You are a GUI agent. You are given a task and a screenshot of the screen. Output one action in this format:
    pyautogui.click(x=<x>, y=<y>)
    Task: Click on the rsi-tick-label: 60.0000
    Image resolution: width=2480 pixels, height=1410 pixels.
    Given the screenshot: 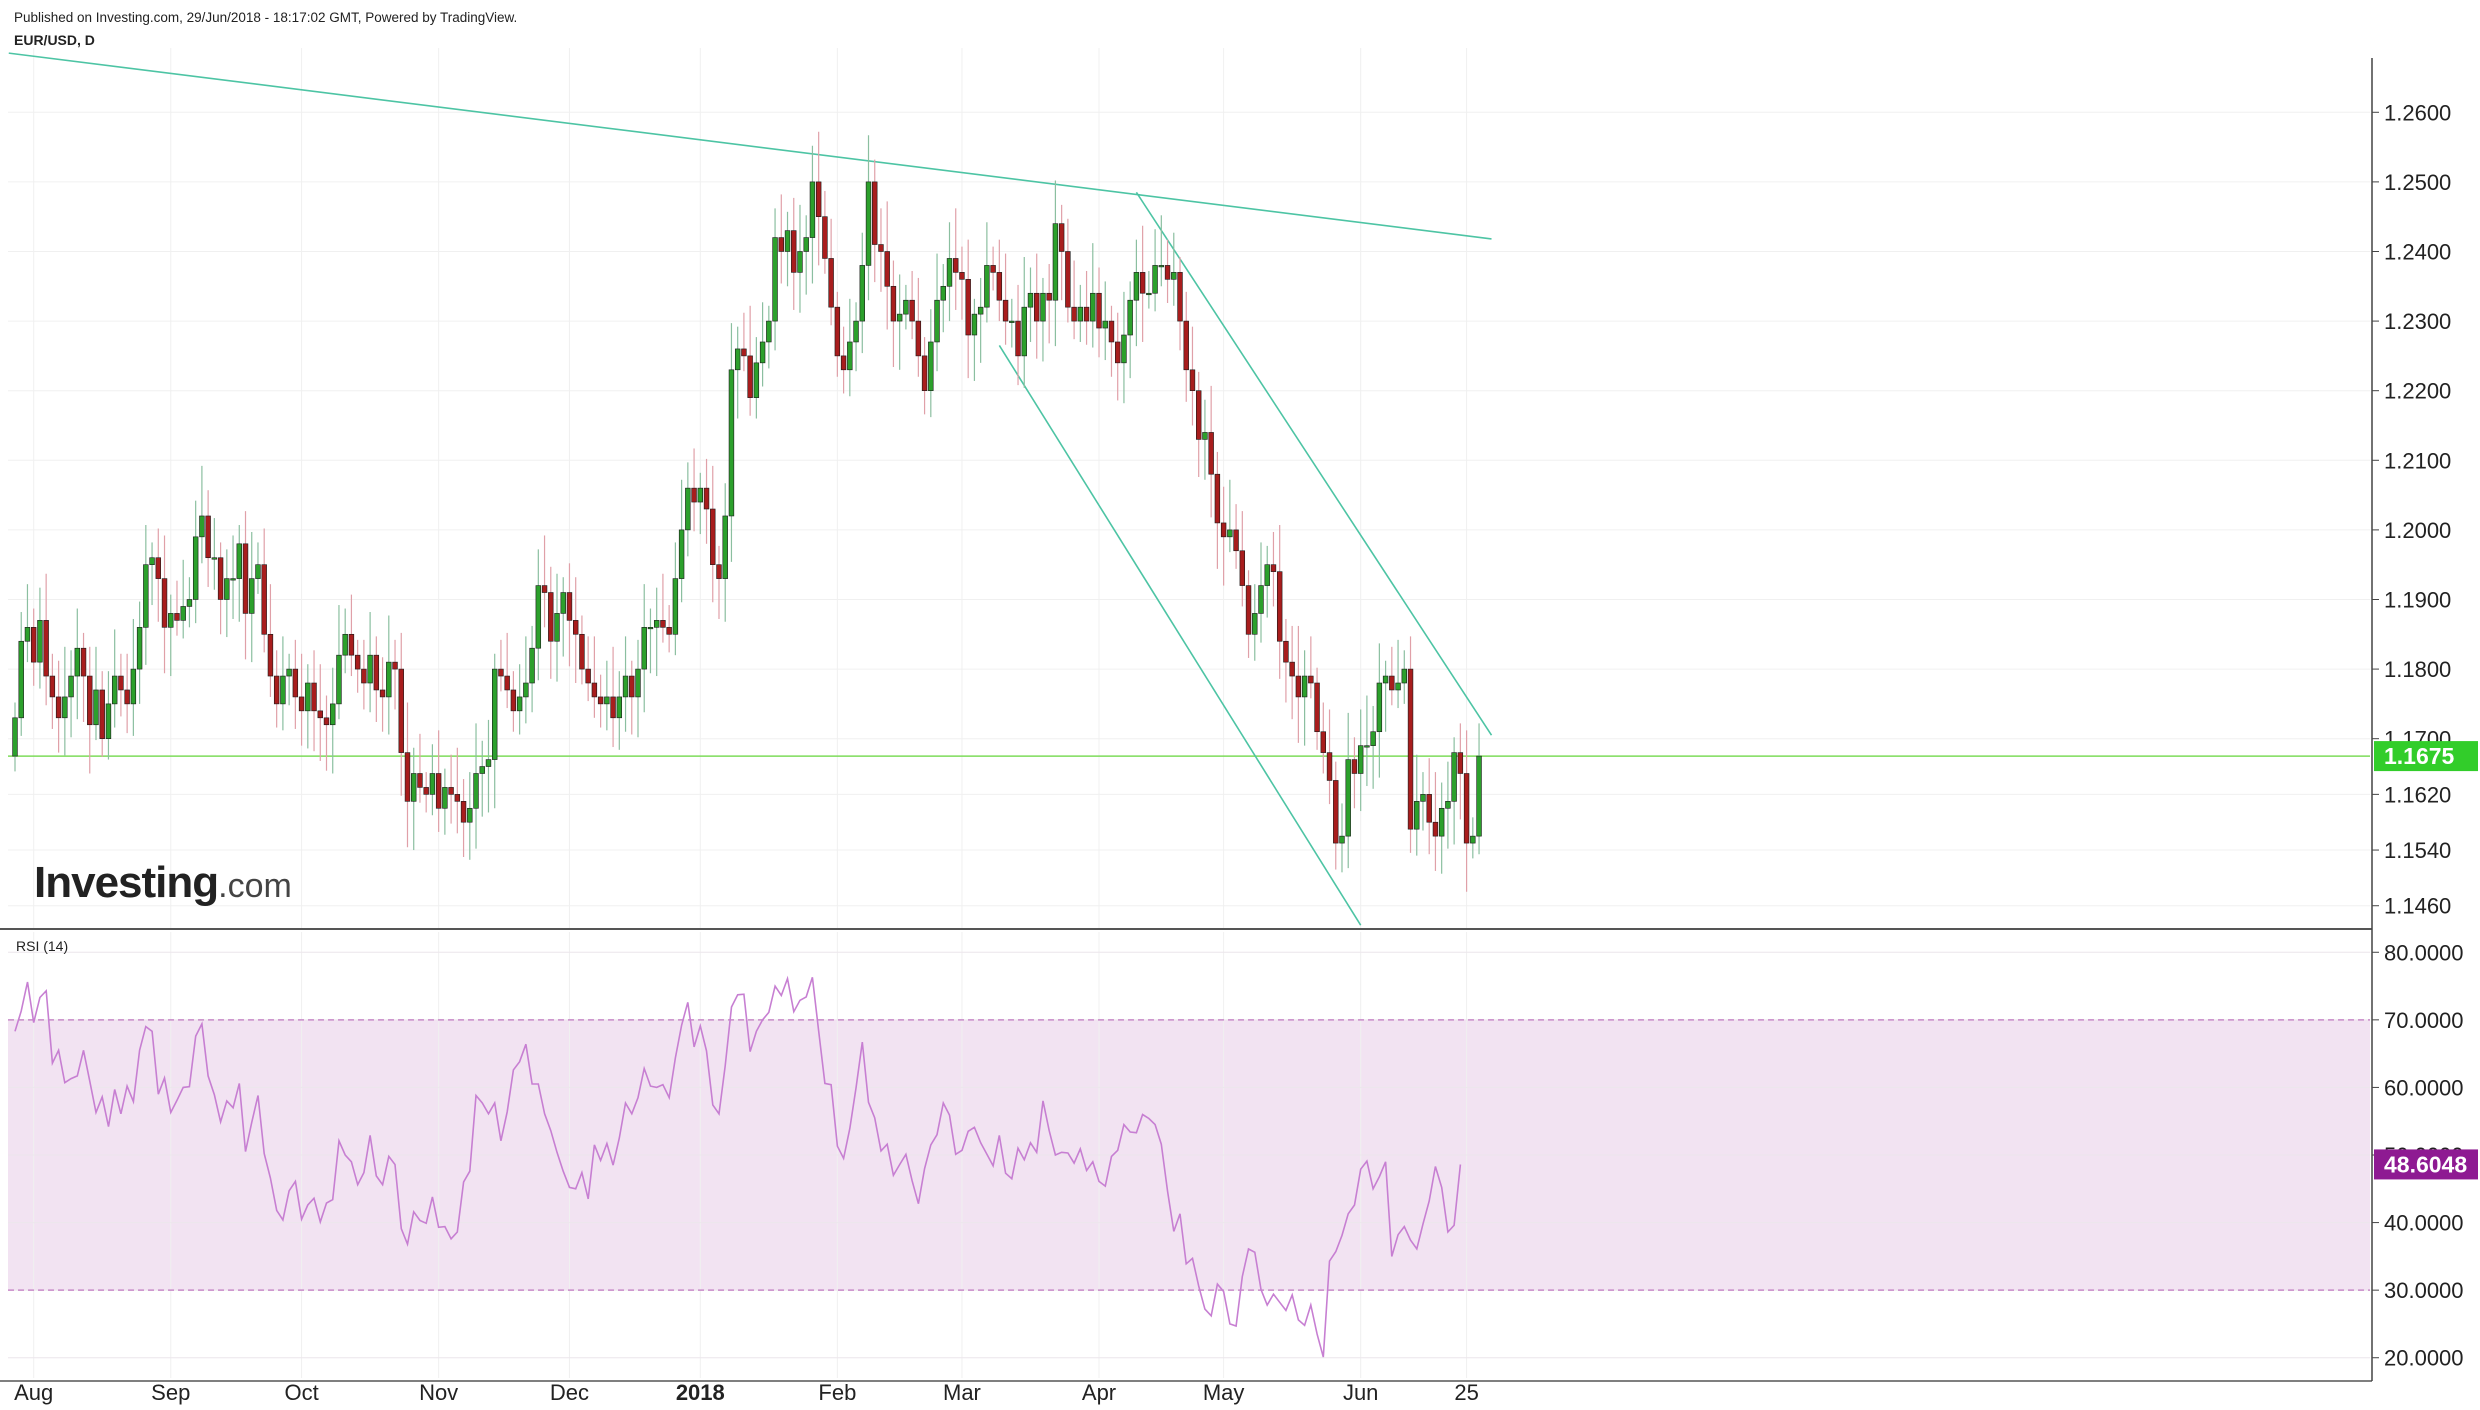 What is the action you would take?
    pyautogui.click(x=2424, y=1087)
    